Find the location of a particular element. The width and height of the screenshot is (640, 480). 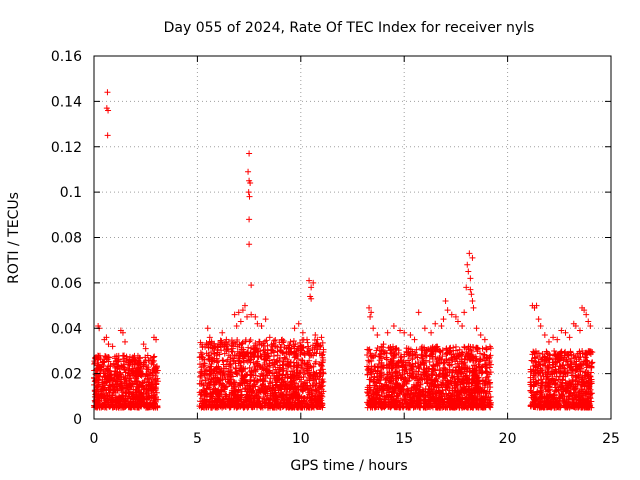

y-tick-label: 0.08 is located at coordinates (66, 239).